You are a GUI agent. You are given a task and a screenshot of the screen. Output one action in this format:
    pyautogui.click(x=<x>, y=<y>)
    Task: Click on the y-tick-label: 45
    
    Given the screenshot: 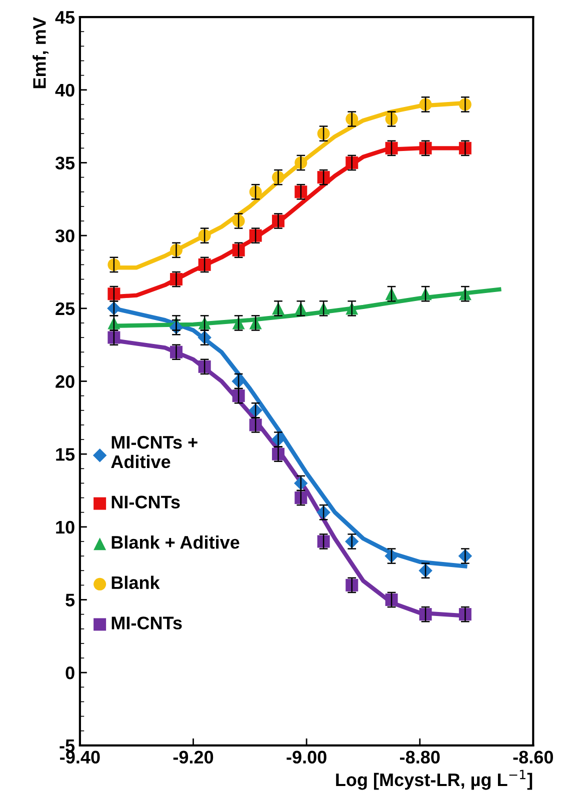 What is the action you would take?
    pyautogui.click(x=65, y=17)
    